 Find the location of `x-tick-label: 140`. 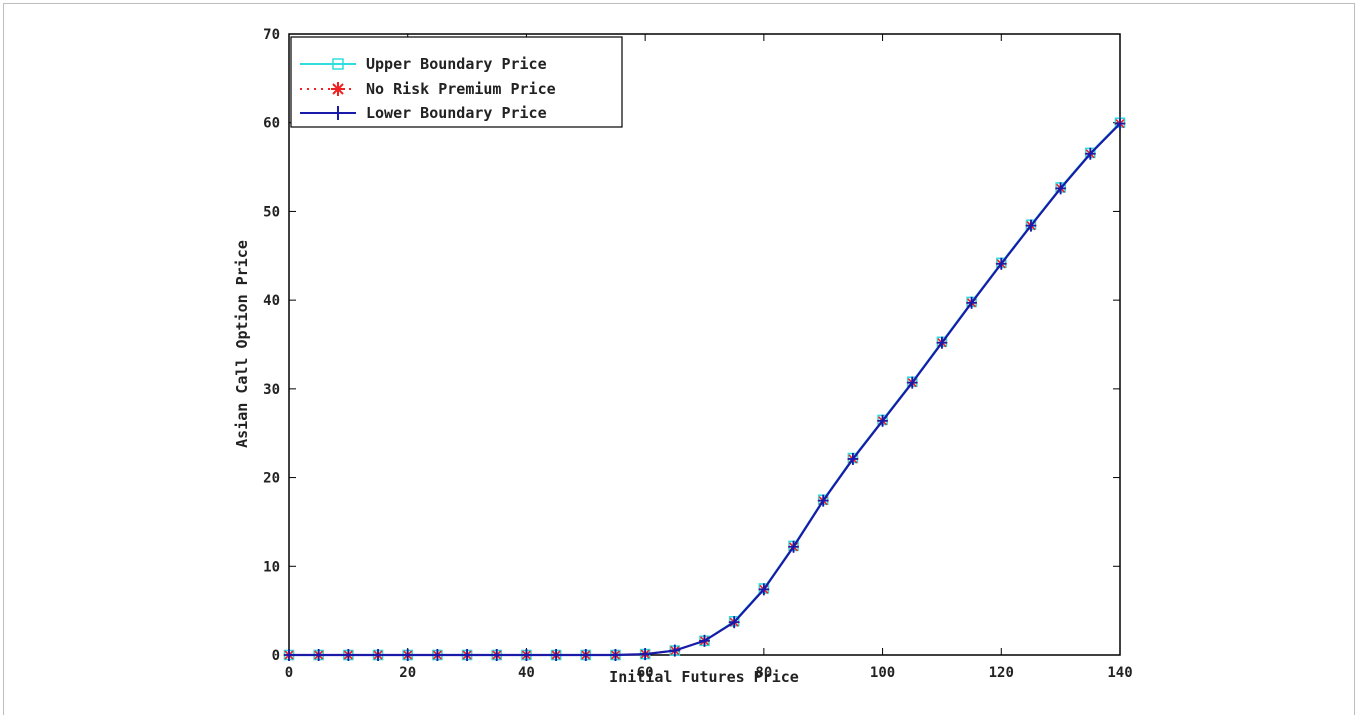

x-tick-label: 140 is located at coordinates (1119, 673).